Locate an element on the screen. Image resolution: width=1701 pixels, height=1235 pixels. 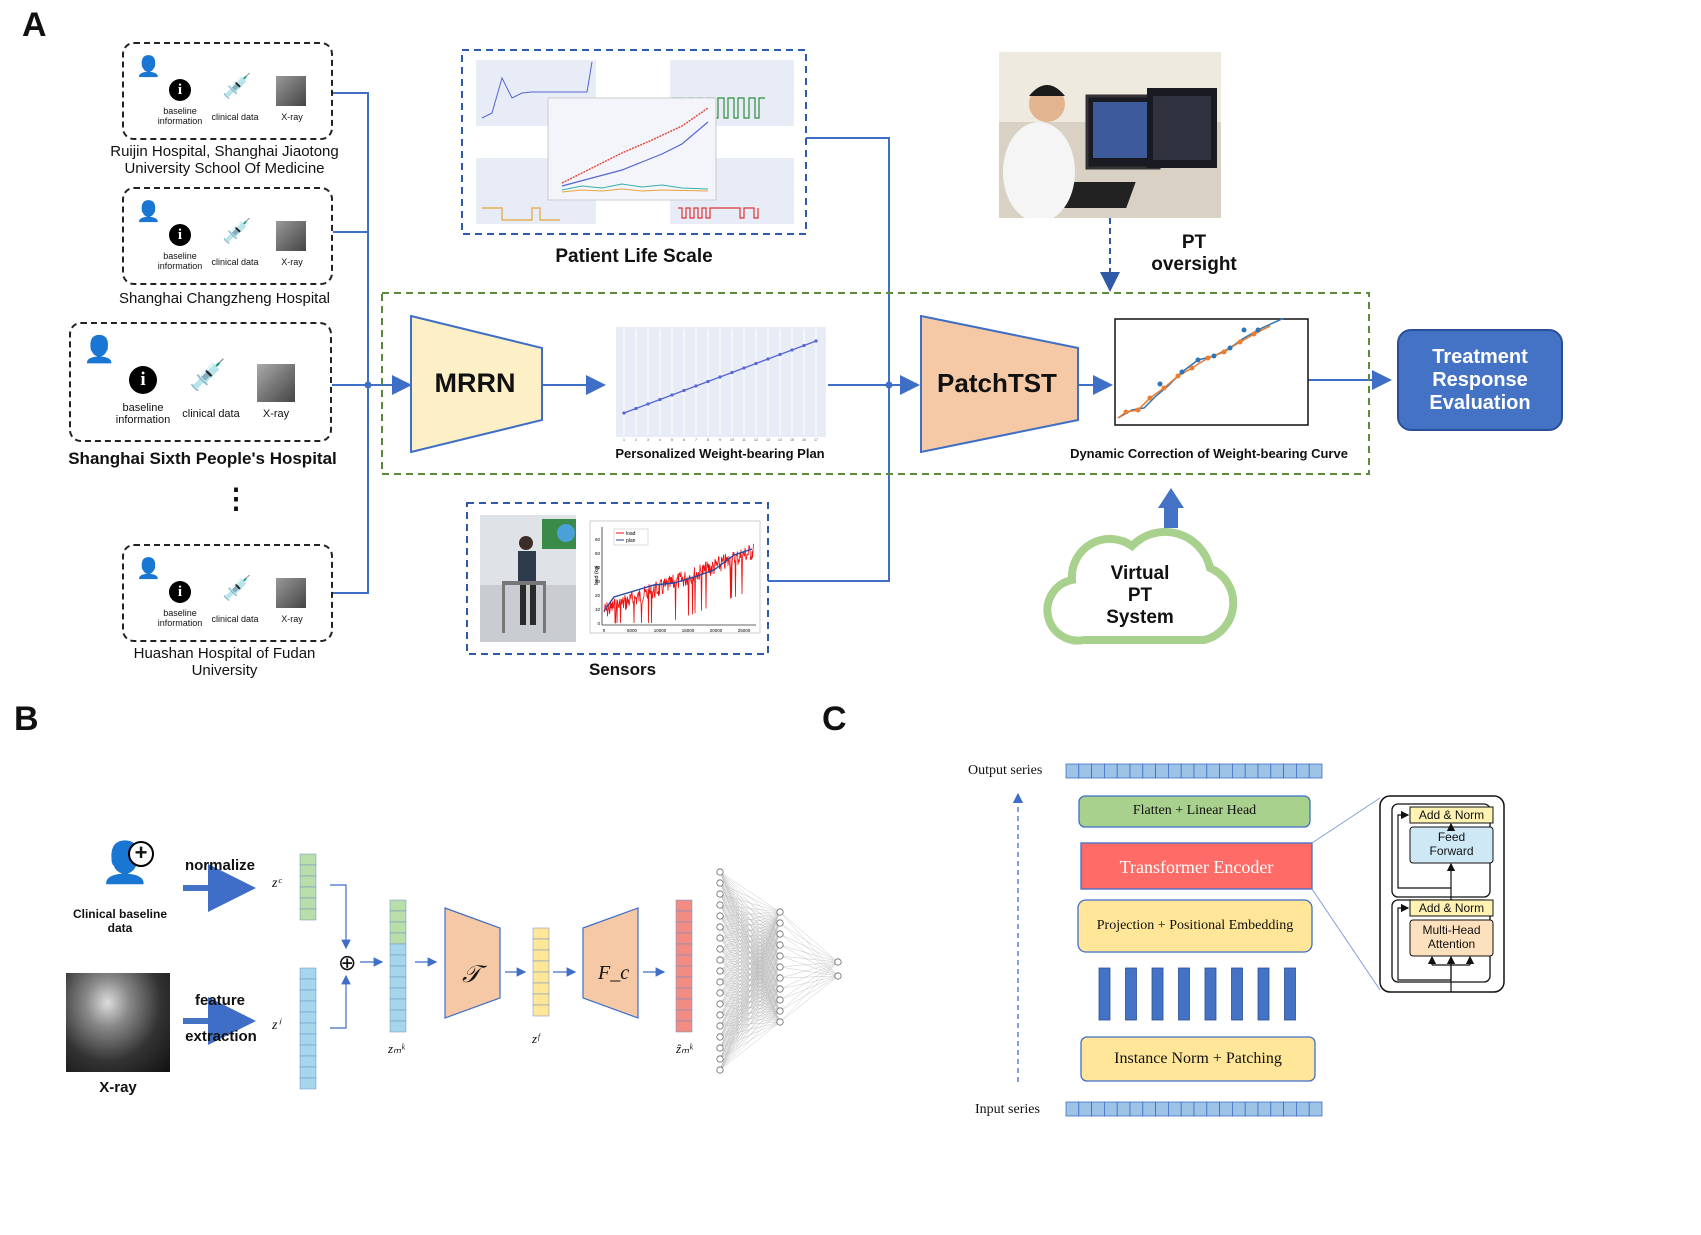
sensor-xtick: 0 is located at coordinates (604, 630).